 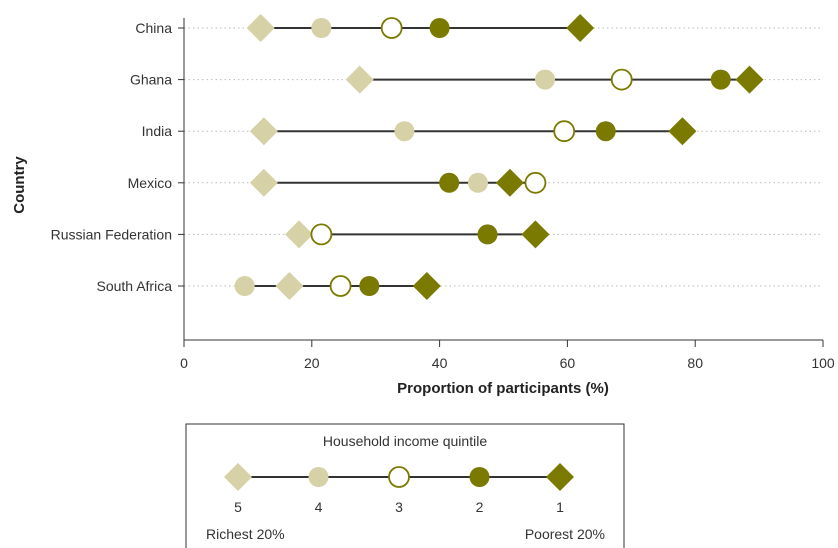 I want to click on y-axis-title: Country, so click(x=19, y=185).